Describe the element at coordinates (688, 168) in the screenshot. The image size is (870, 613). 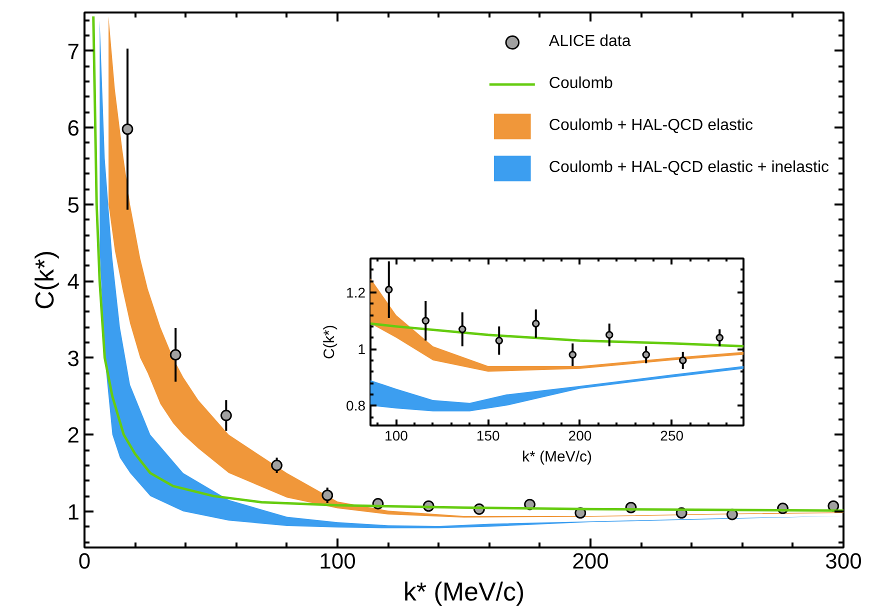
I see `legend-label: Coulomb + HAL-QCD elastic + inelastic` at that location.